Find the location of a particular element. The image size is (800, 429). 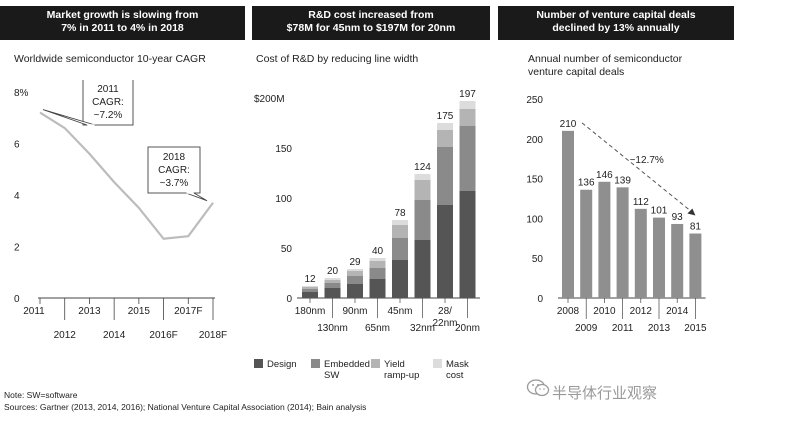

header-line-1: Market growth is slowing from is located at coordinates (122, 15).